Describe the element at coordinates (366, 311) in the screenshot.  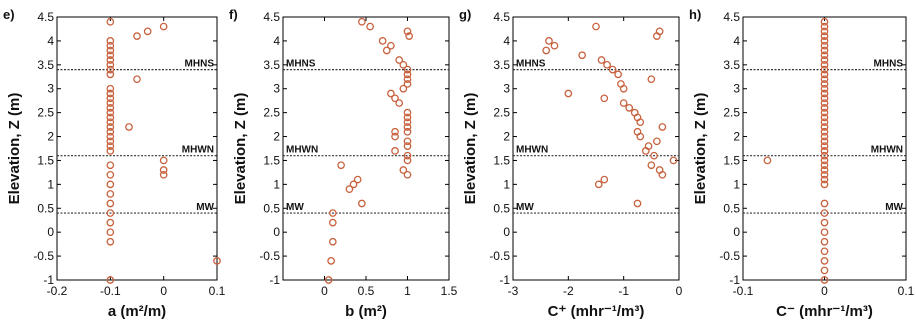
I see `x-axis-label: b (m²)` at that location.